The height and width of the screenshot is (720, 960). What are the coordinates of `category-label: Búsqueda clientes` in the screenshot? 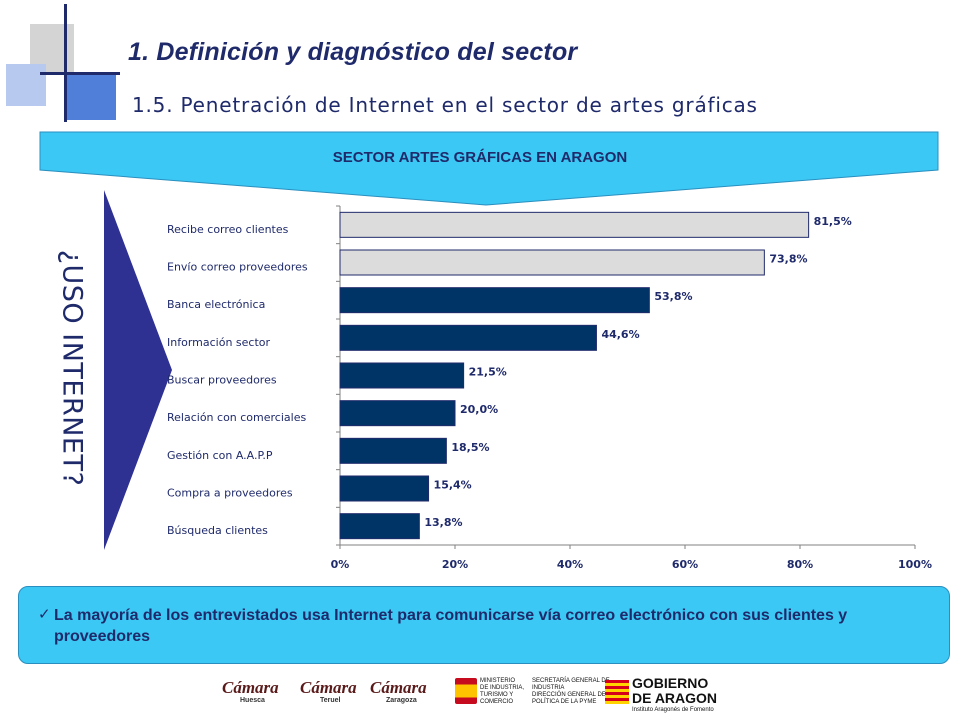 It's located at (217, 530).